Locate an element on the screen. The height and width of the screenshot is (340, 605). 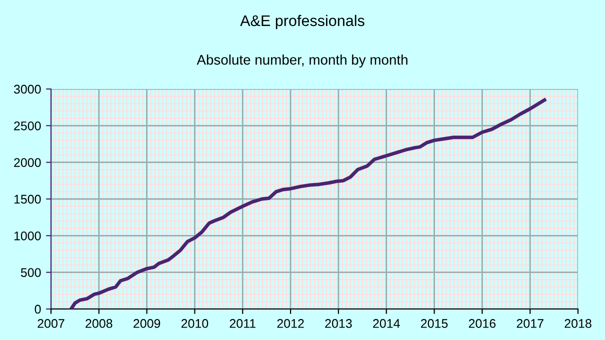
y-tick-label: 3000 is located at coordinates (27, 89).